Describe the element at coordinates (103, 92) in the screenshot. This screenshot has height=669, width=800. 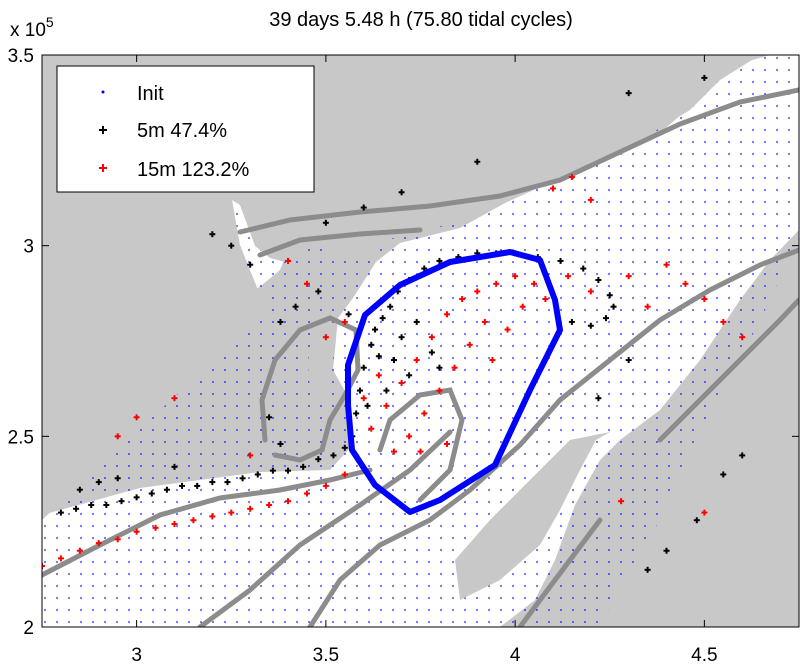
I see `legend-marker-init` at that location.